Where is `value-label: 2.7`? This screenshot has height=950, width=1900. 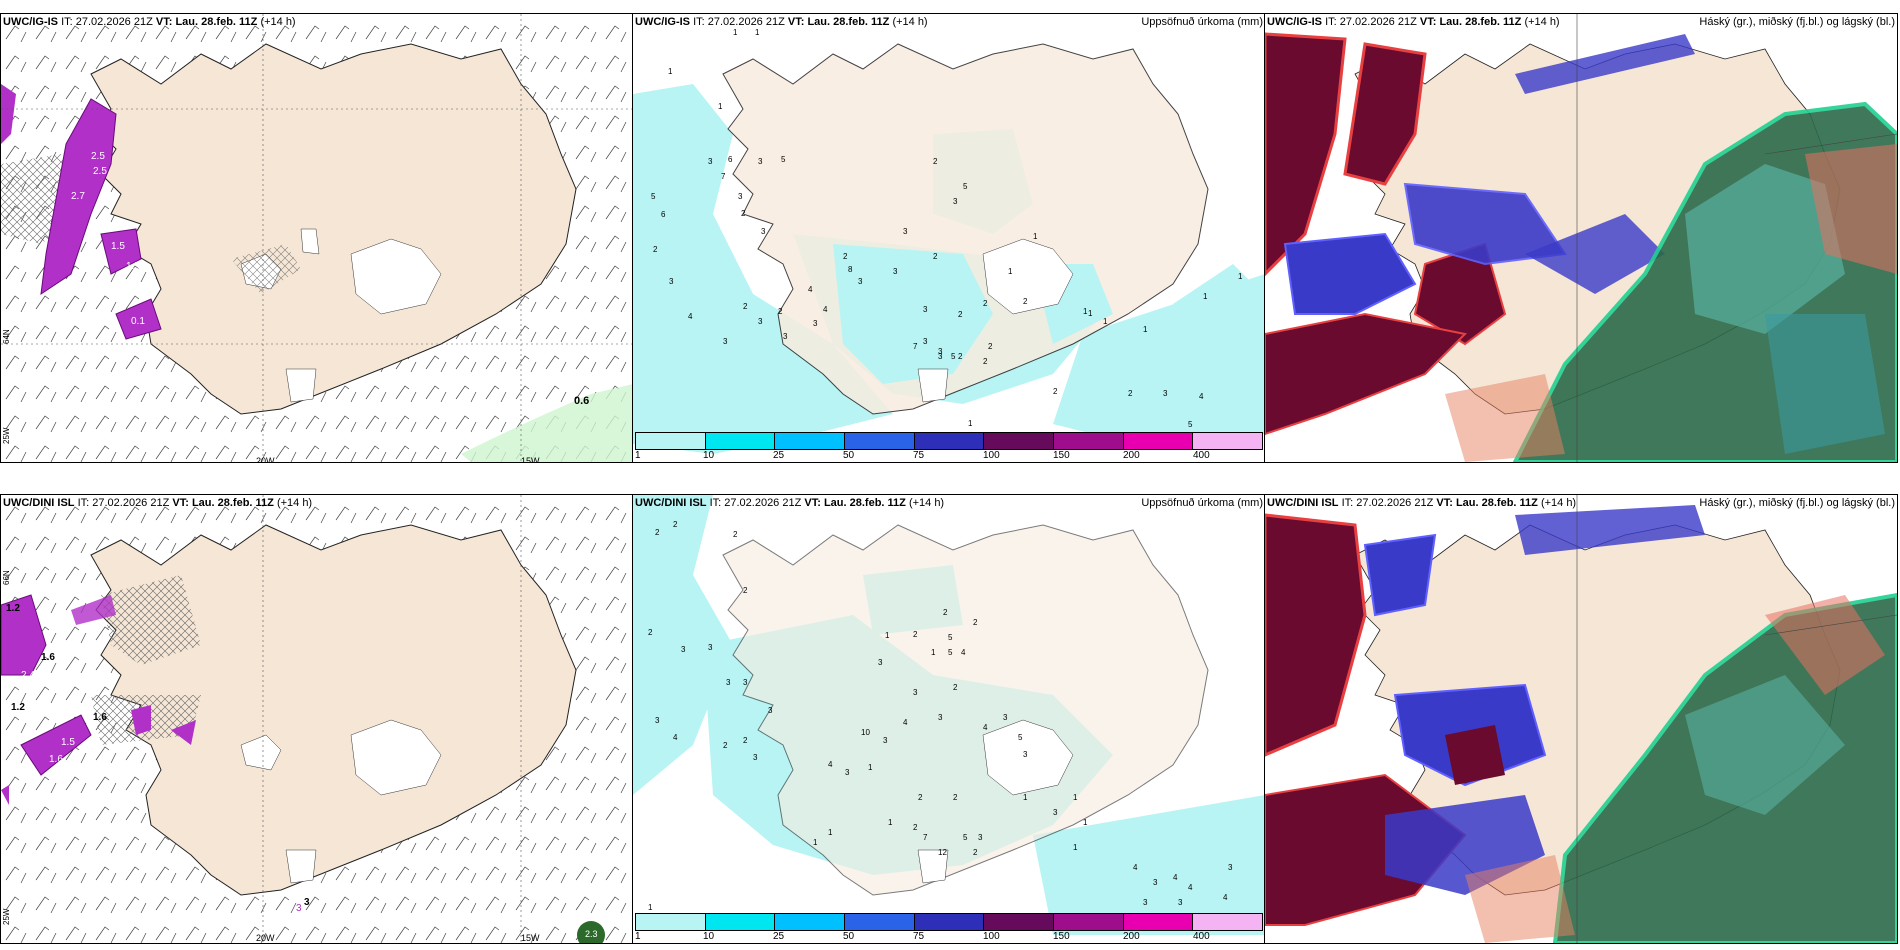
value-label: 2.7 is located at coordinates (78, 196).